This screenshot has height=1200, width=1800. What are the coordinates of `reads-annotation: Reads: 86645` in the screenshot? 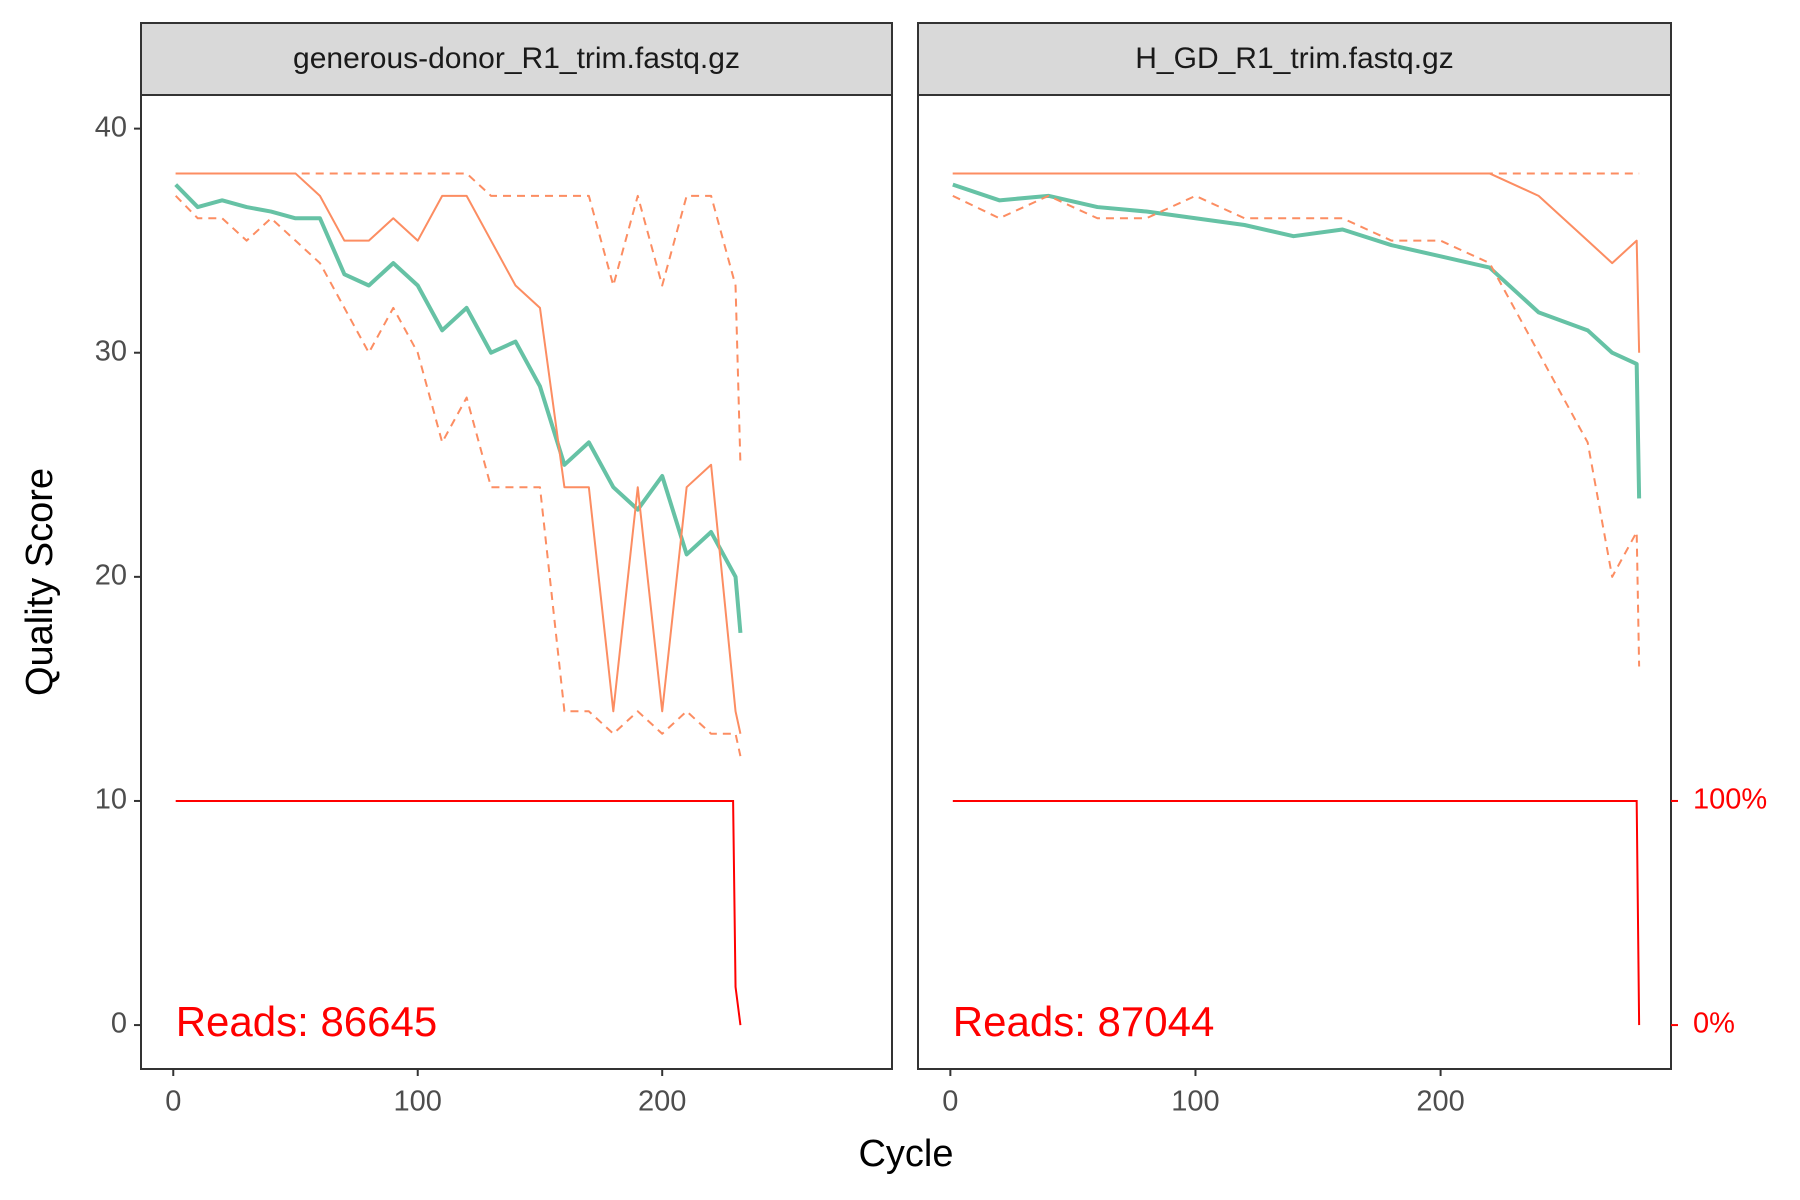 It's located at (307, 1021).